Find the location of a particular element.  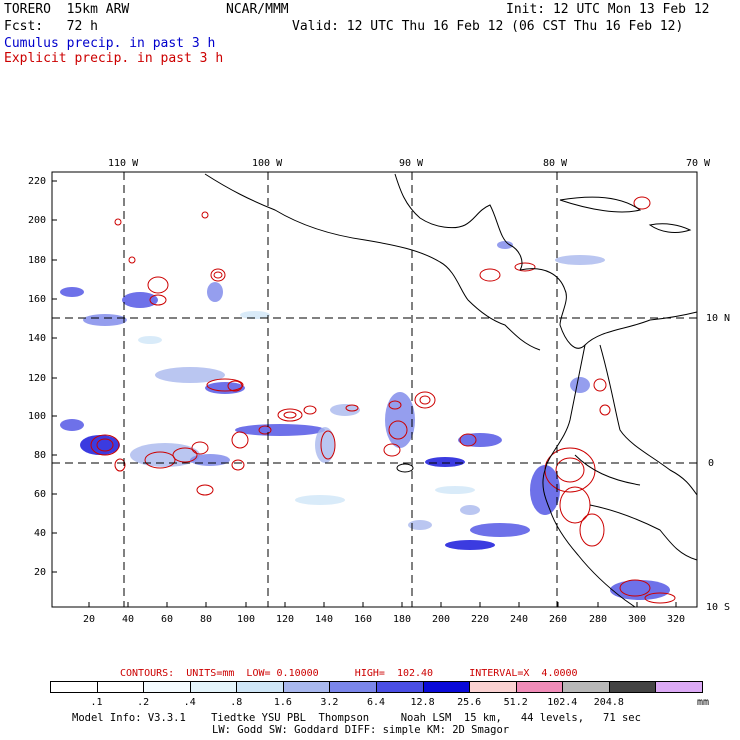

colorbar-value: .1 is located at coordinates (96, 702).